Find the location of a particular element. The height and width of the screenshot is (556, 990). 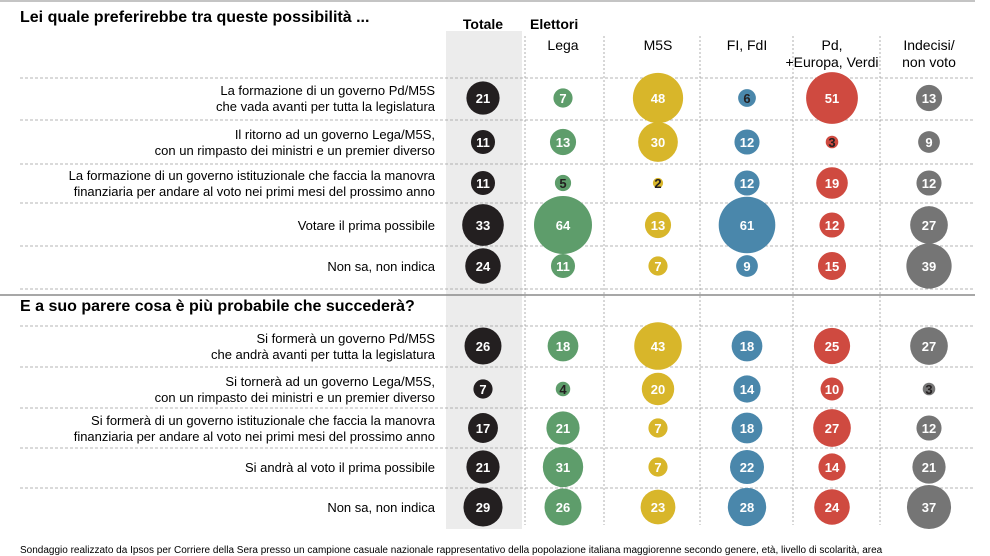

row-label: Non sa, non indica is located at coordinates (381, 266).